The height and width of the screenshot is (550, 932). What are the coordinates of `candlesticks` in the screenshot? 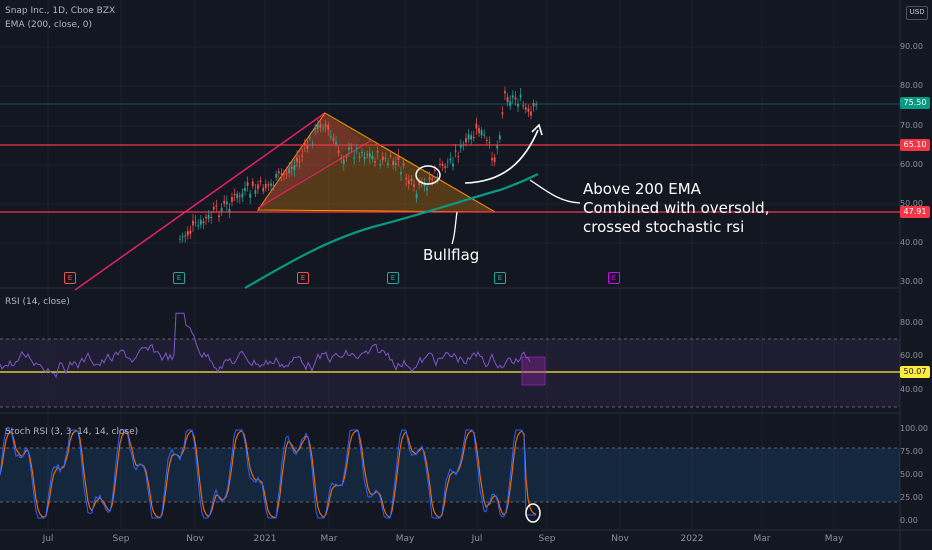 It's located at (358, 165).